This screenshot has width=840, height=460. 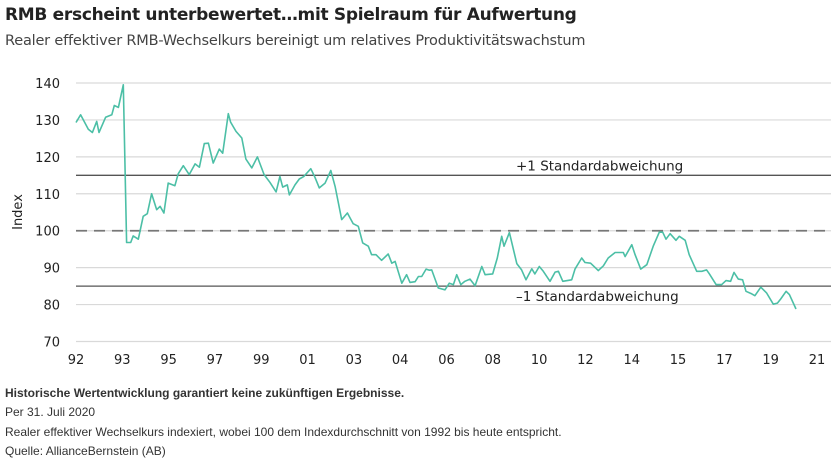 What do you see at coordinates (47, 158) in the screenshot?
I see `y-tick-label: 120` at bounding box center [47, 158].